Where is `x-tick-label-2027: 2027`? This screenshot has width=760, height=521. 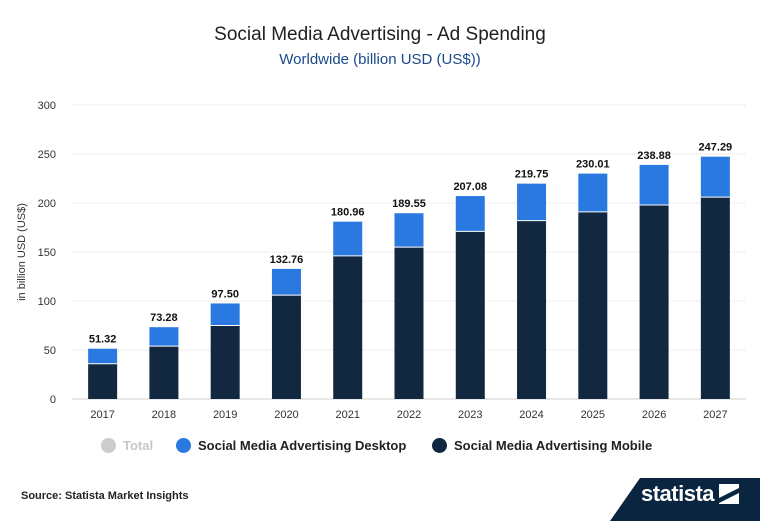
x-tick-label-2027: 2027 is located at coordinates (715, 415).